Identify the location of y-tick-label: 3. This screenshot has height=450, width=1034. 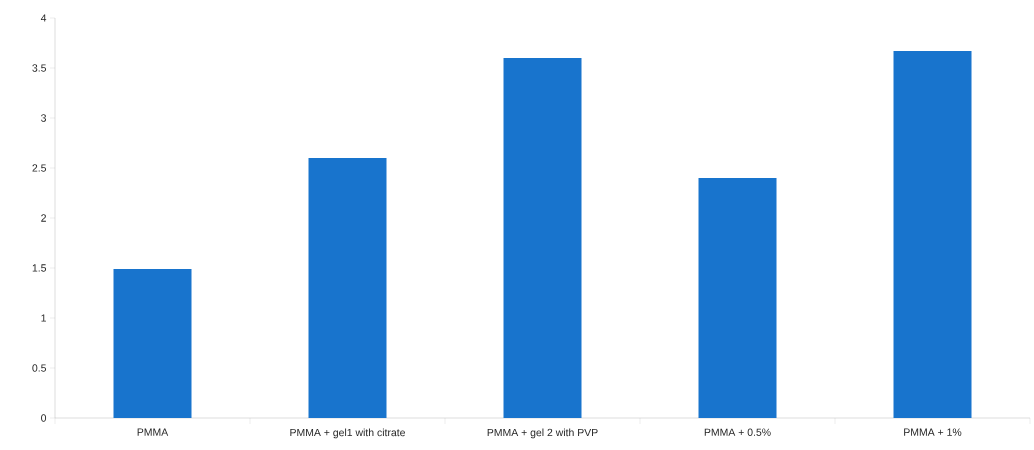
(44, 118).